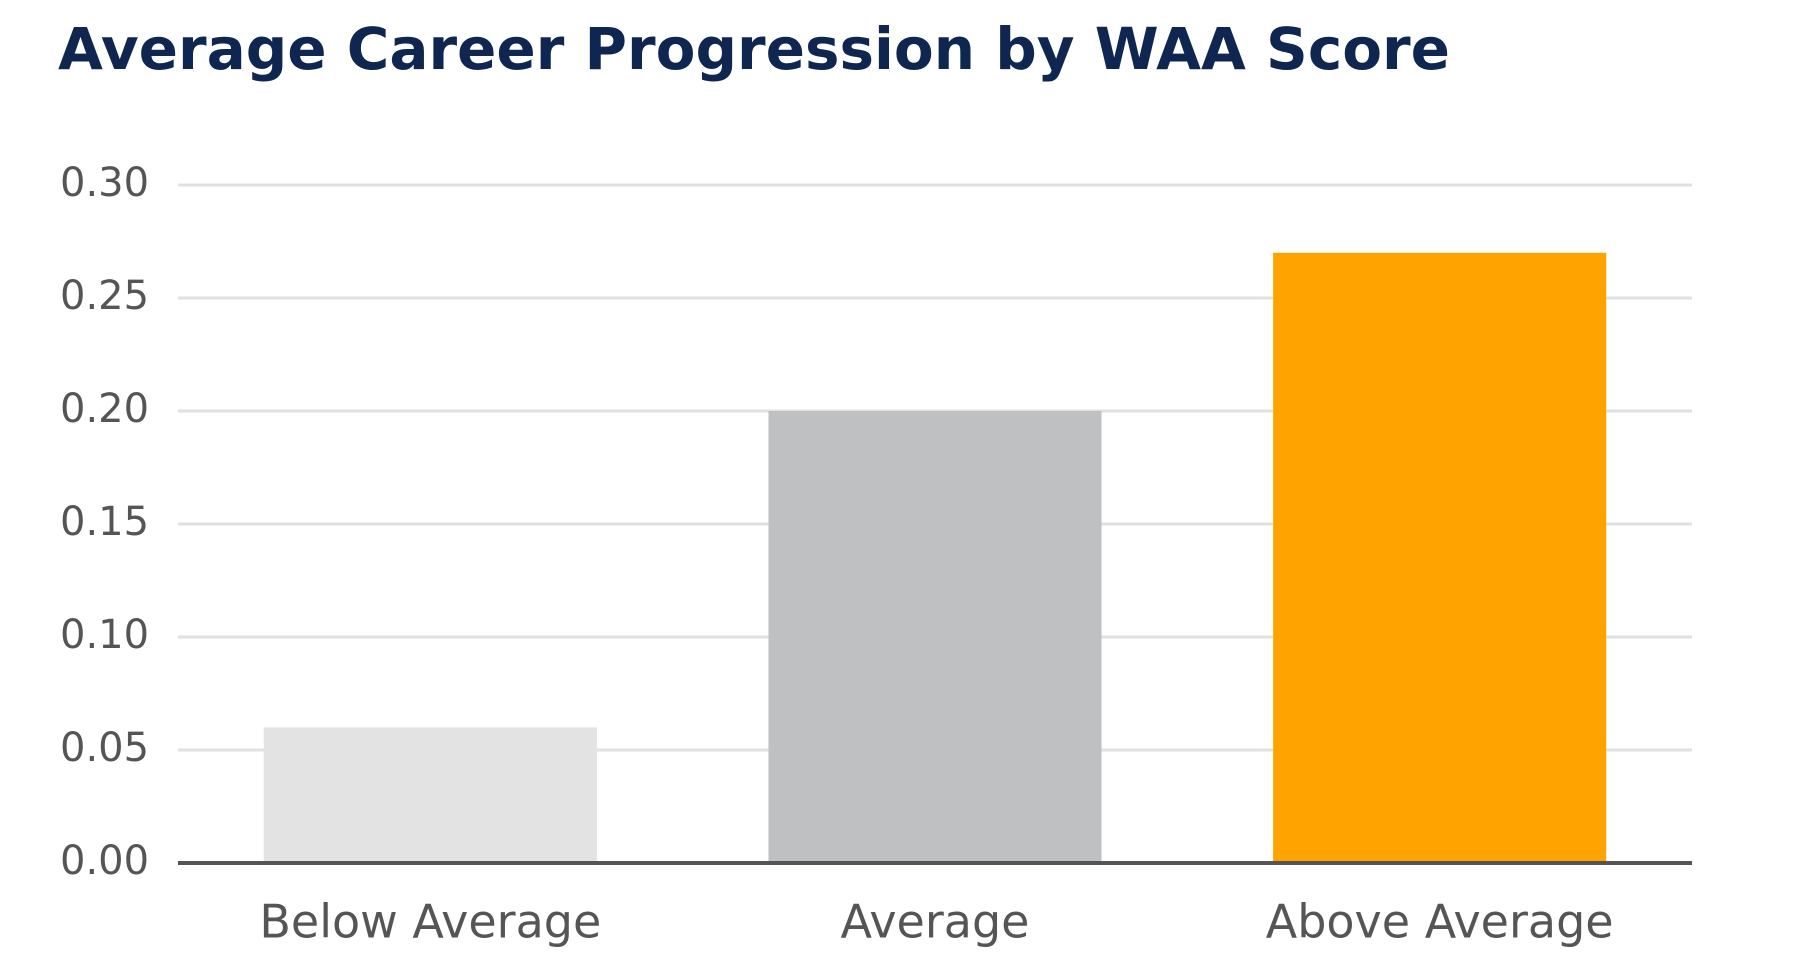 The height and width of the screenshot is (972, 1812). What do you see at coordinates (104, 635) in the screenshot?
I see `y-tick-label: 0.10` at bounding box center [104, 635].